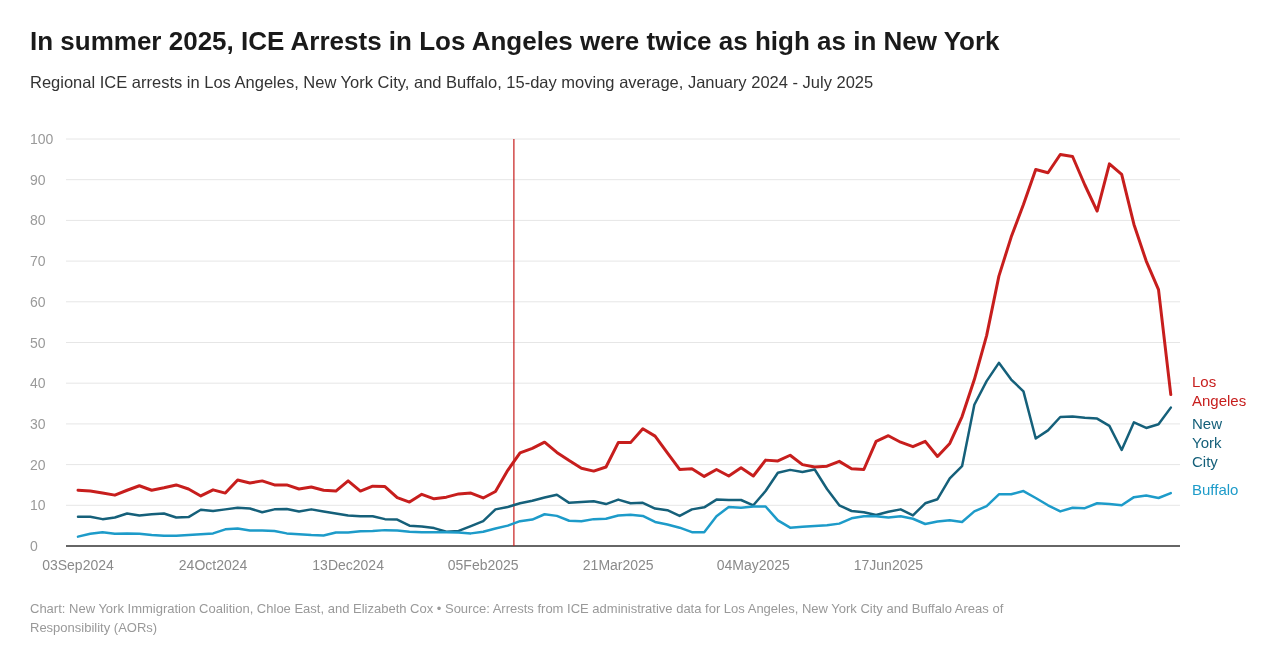 This screenshot has height=646, width=1263. What do you see at coordinates (38, 220) in the screenshot?
I see `y-tick-label: 80` at bounding box center [38, 220].